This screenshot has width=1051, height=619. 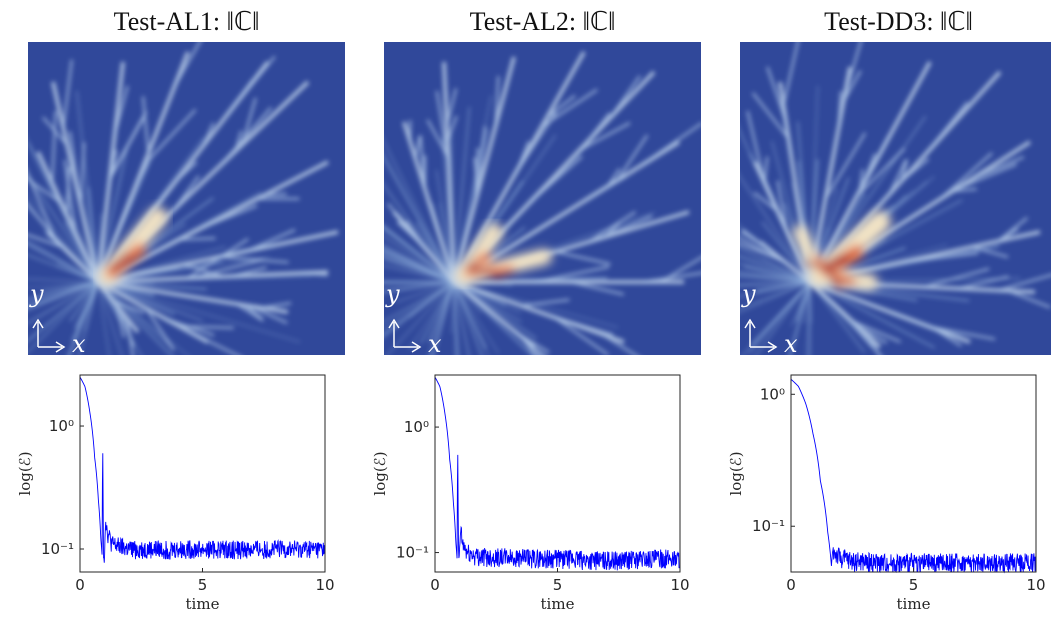 I want to click on panel-title-3: Test-DD3: ‖ℂ‖, so click(x=898, y=21).